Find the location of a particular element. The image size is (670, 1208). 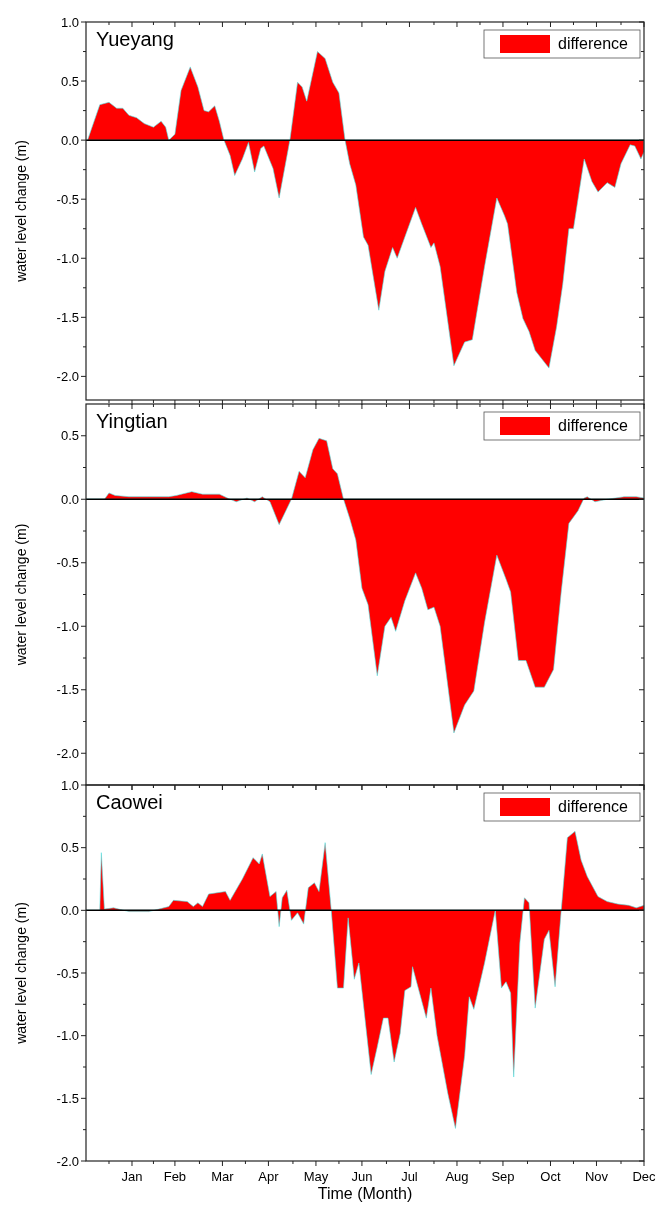

chart-title: Yueyang is located at coordinates (135, 39).